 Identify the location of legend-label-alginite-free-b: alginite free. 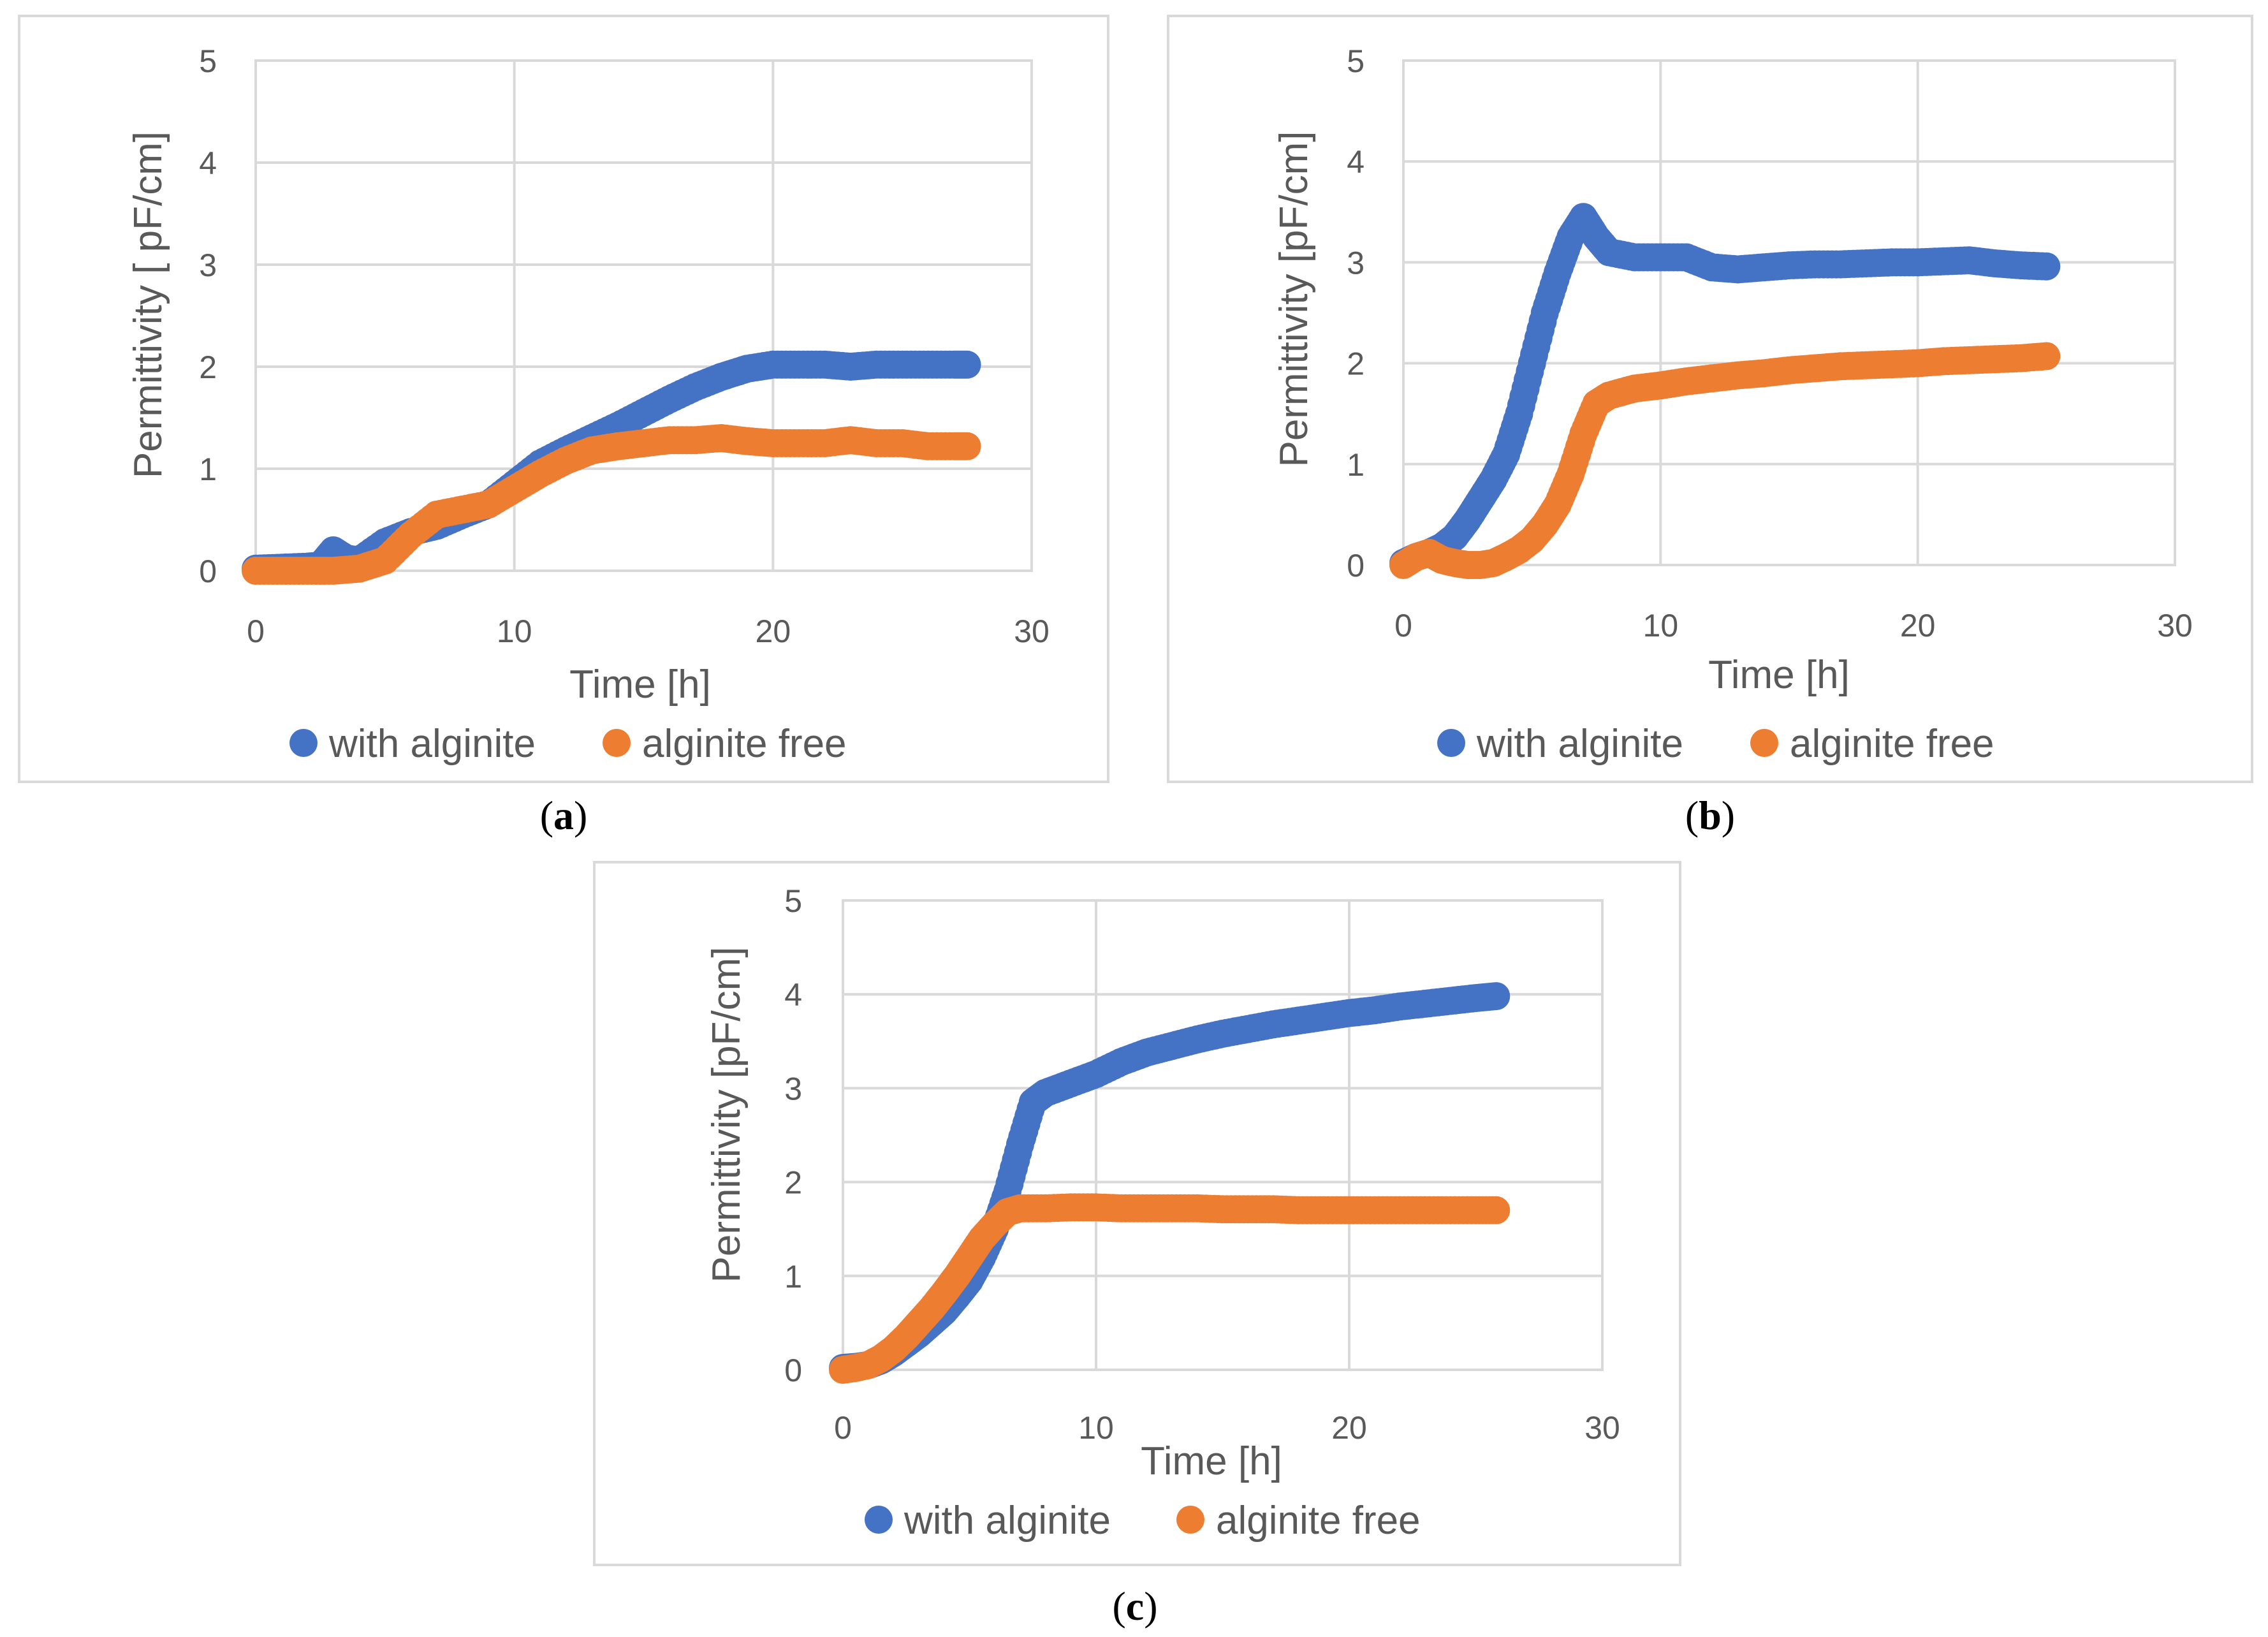
(1892, 744).